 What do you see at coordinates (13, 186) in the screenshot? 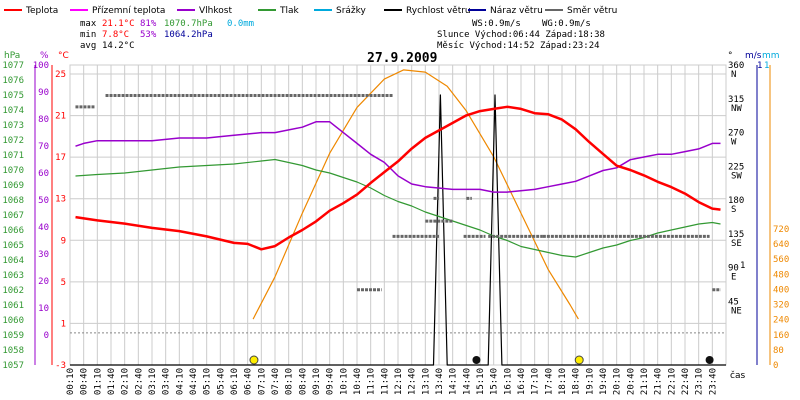
I see `hpa-tick-label: 1069` at bounding box center [13, 186].